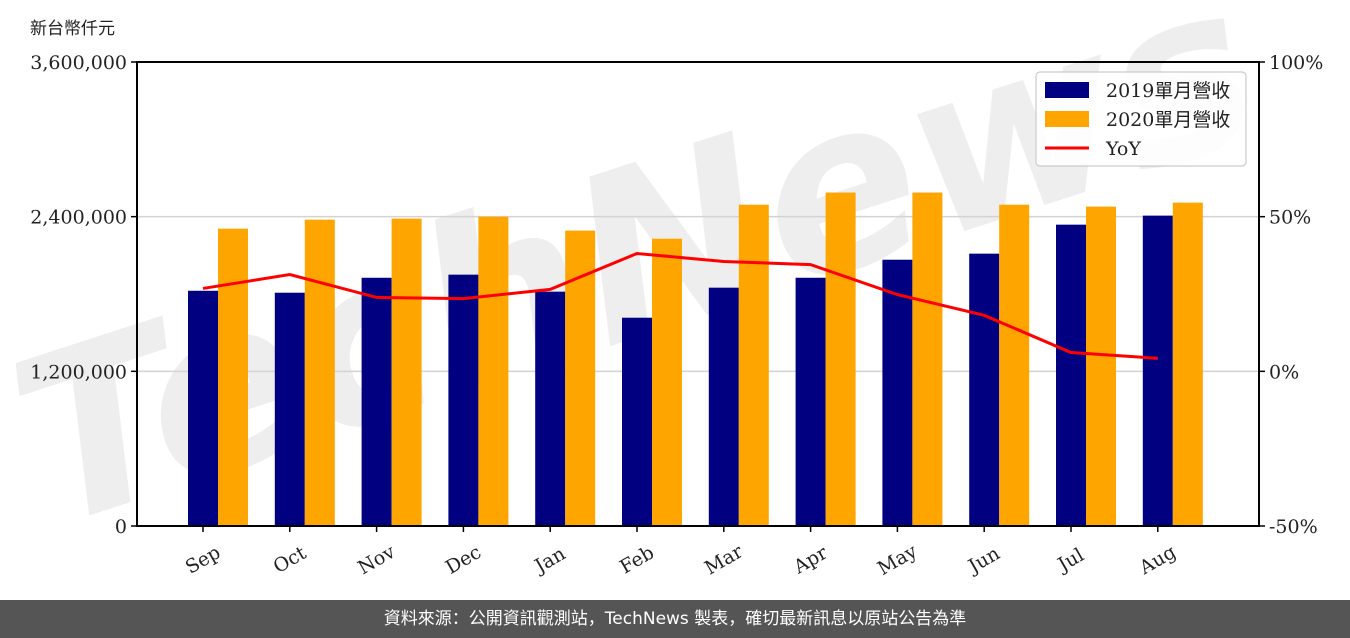 This screenshot has height=638, width=1350. I want to click on legend-label: 2020單月營收, so click(1168, 120).